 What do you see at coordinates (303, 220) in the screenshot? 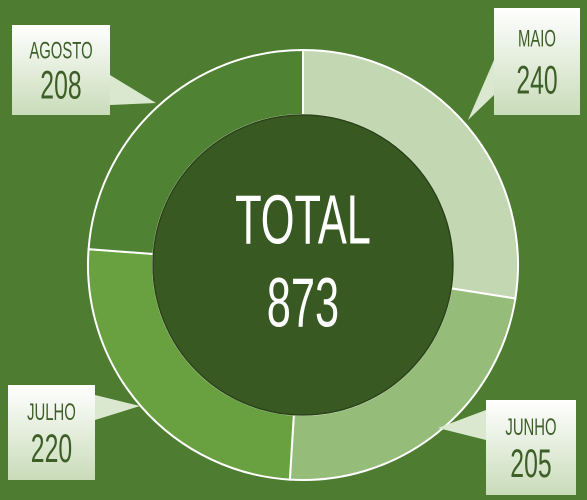
I see `center-label: TOTAL` at bounding box center [303, 220].